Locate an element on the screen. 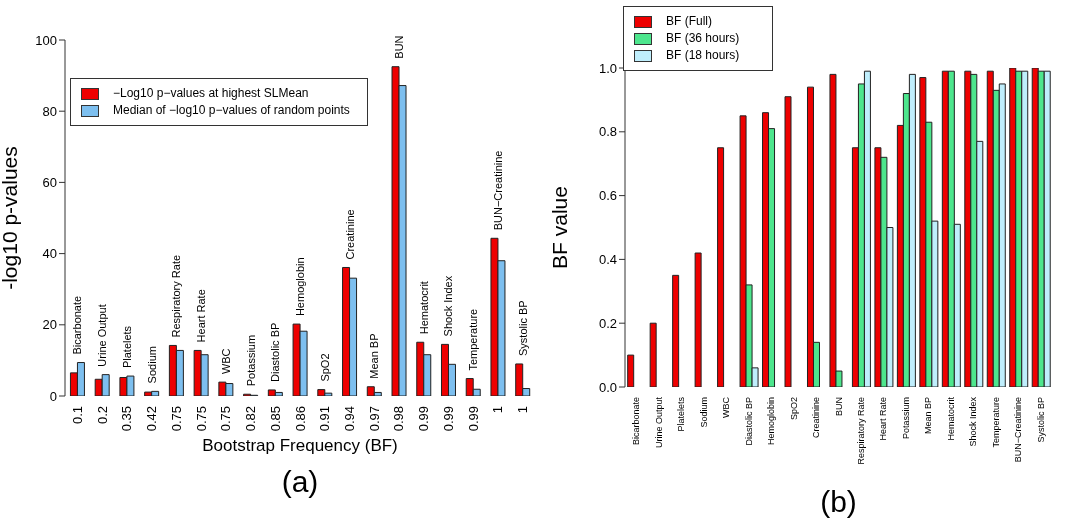 The height and width of the screenshot is (519, 1068). text: (b) is located at coordinates (838, 502).